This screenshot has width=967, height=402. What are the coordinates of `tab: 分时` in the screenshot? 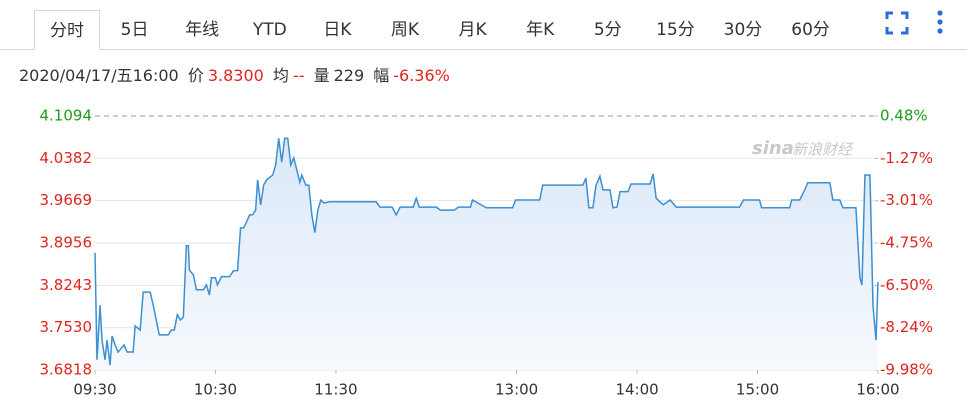 It's located at (67, 30).